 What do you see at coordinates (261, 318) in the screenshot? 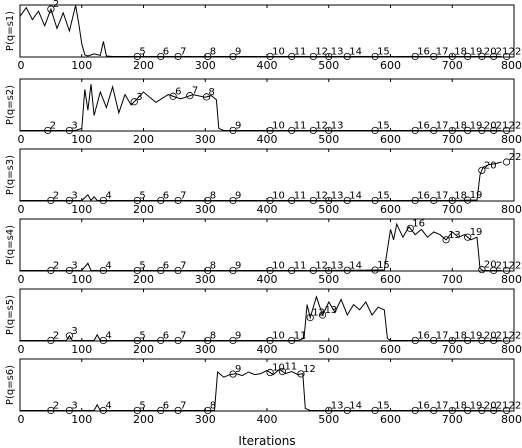
I see `series-line` at bounding box center [261, 318].